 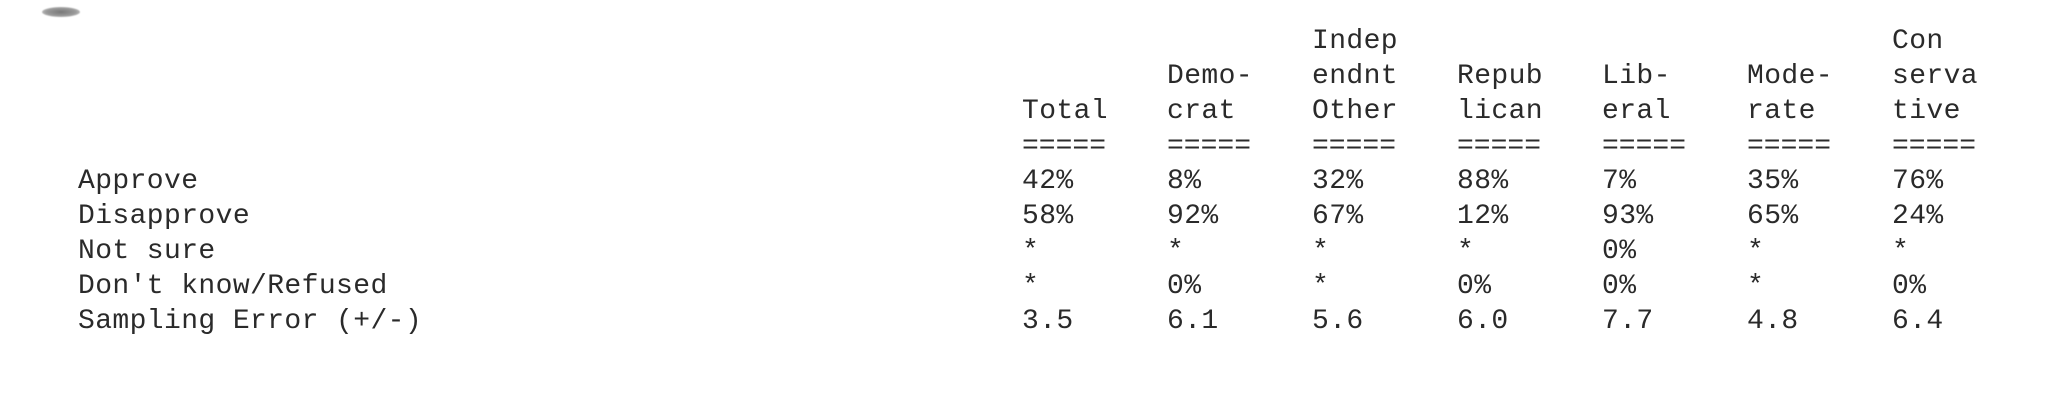 What do you see at coordinates (550, 76) in the screenshot?
I see `row-label-header` at bounding box center [550, 76].